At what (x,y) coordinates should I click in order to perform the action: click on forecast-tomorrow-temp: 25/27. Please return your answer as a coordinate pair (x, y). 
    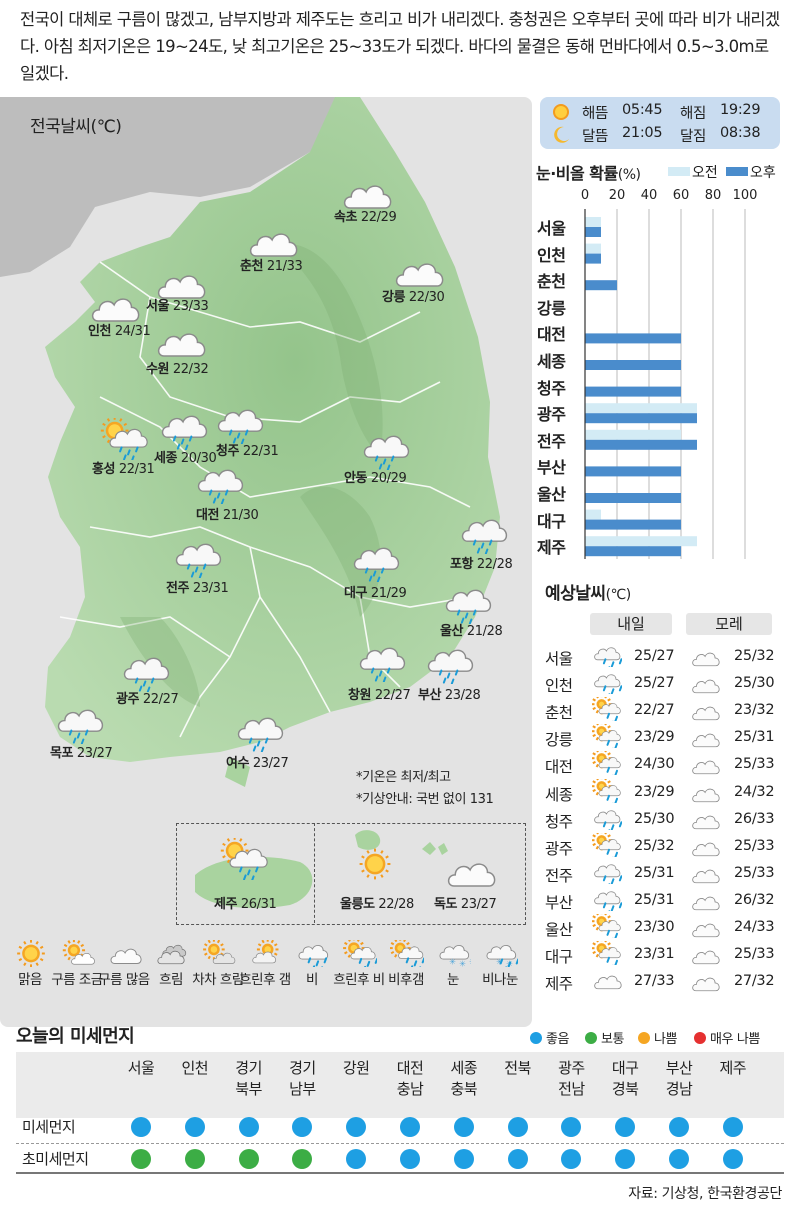
    Looking at the image, I should click on (654, 683).